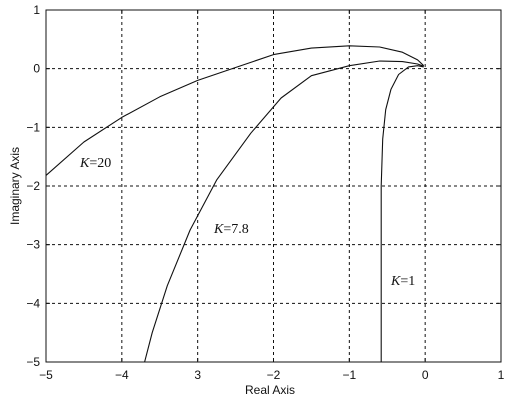 The height and width of the screenshot is (402, 515). I want to click on annotation-k-20-var: K, so click(84, 163).